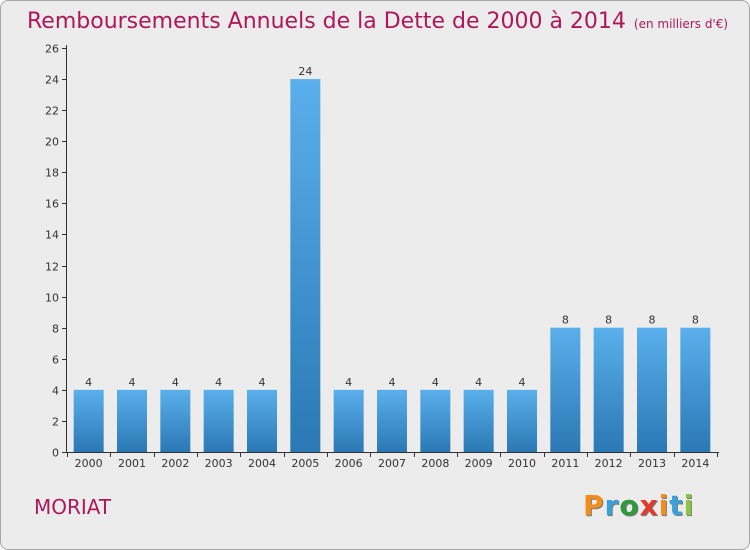 This screenshot has width=750, height=550. What do you see at coordinates (73, 507) in the screenshot?
I see `commune-name: MORIAT` at bounding box center [73, 507].